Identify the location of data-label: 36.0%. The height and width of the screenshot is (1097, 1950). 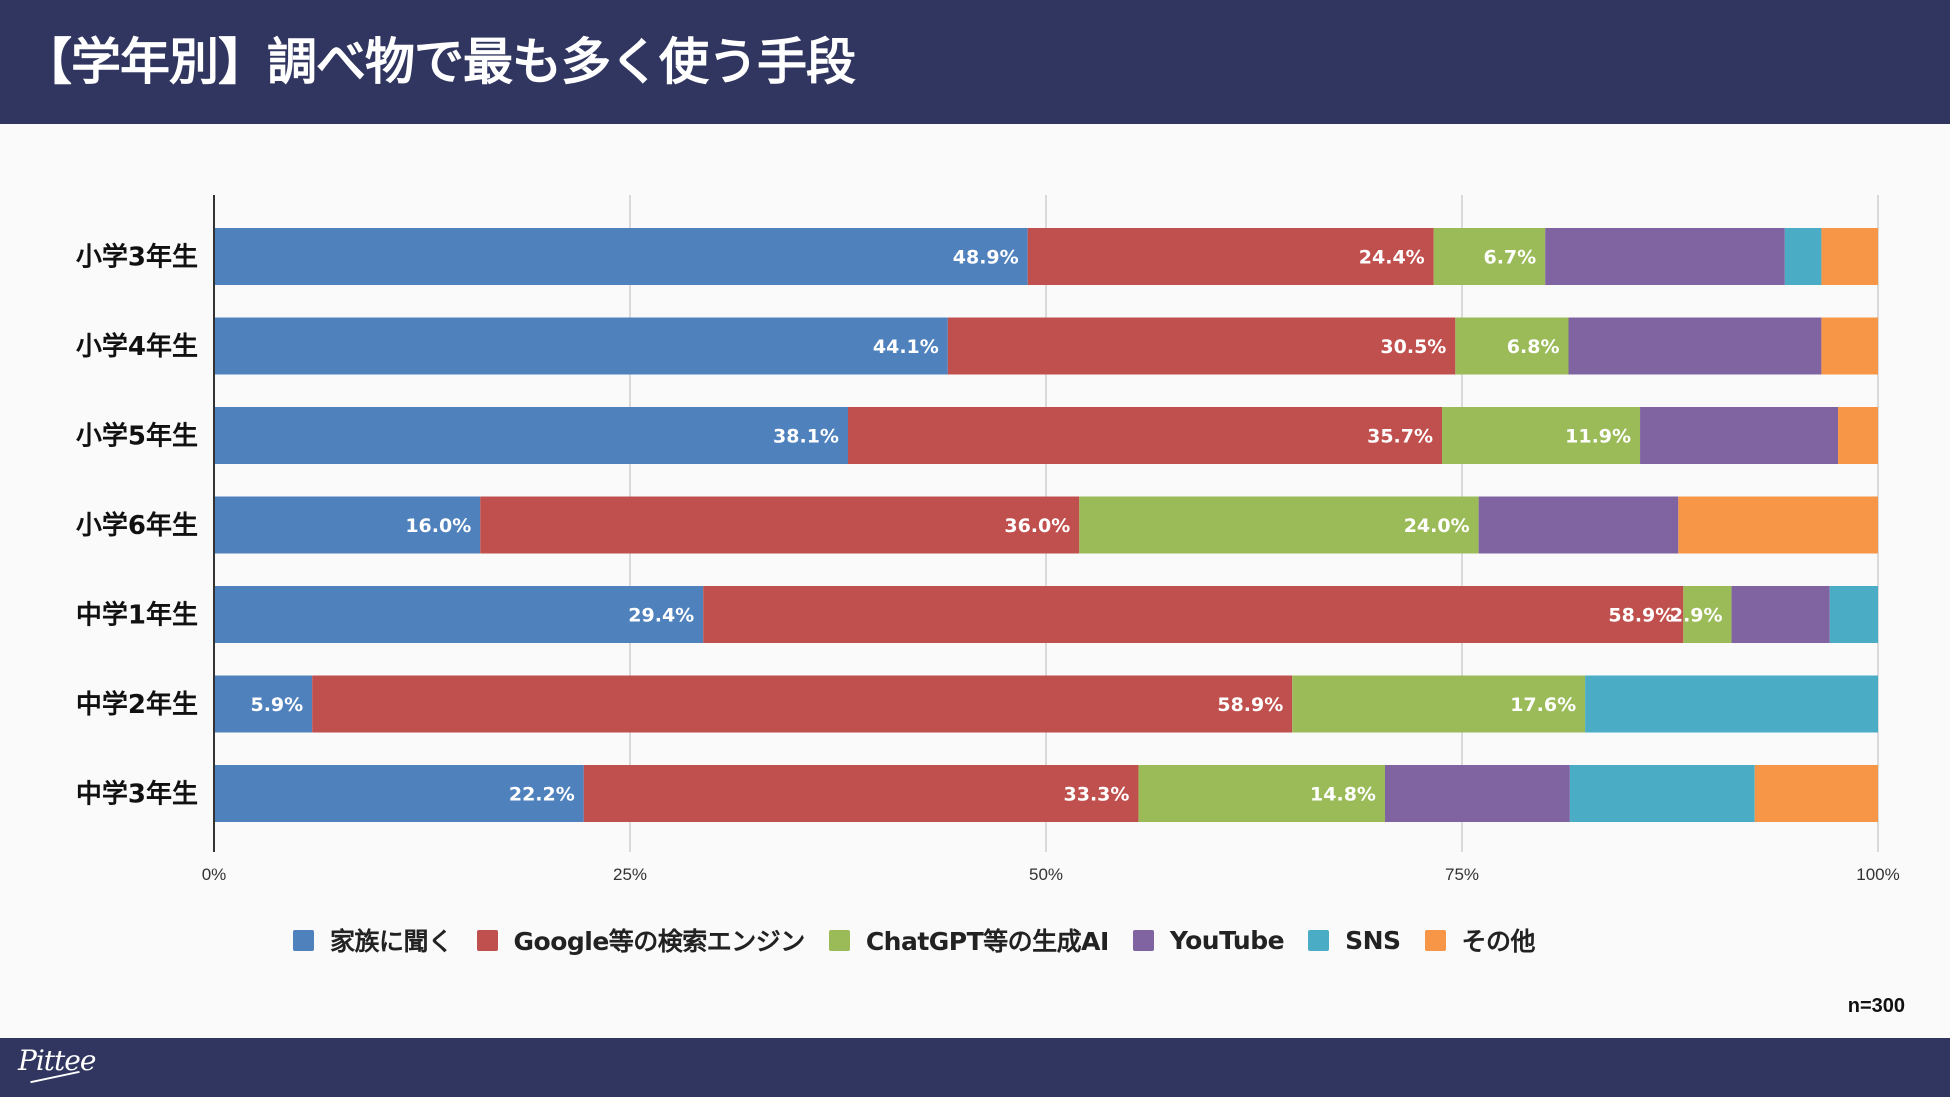
(1037, 526).